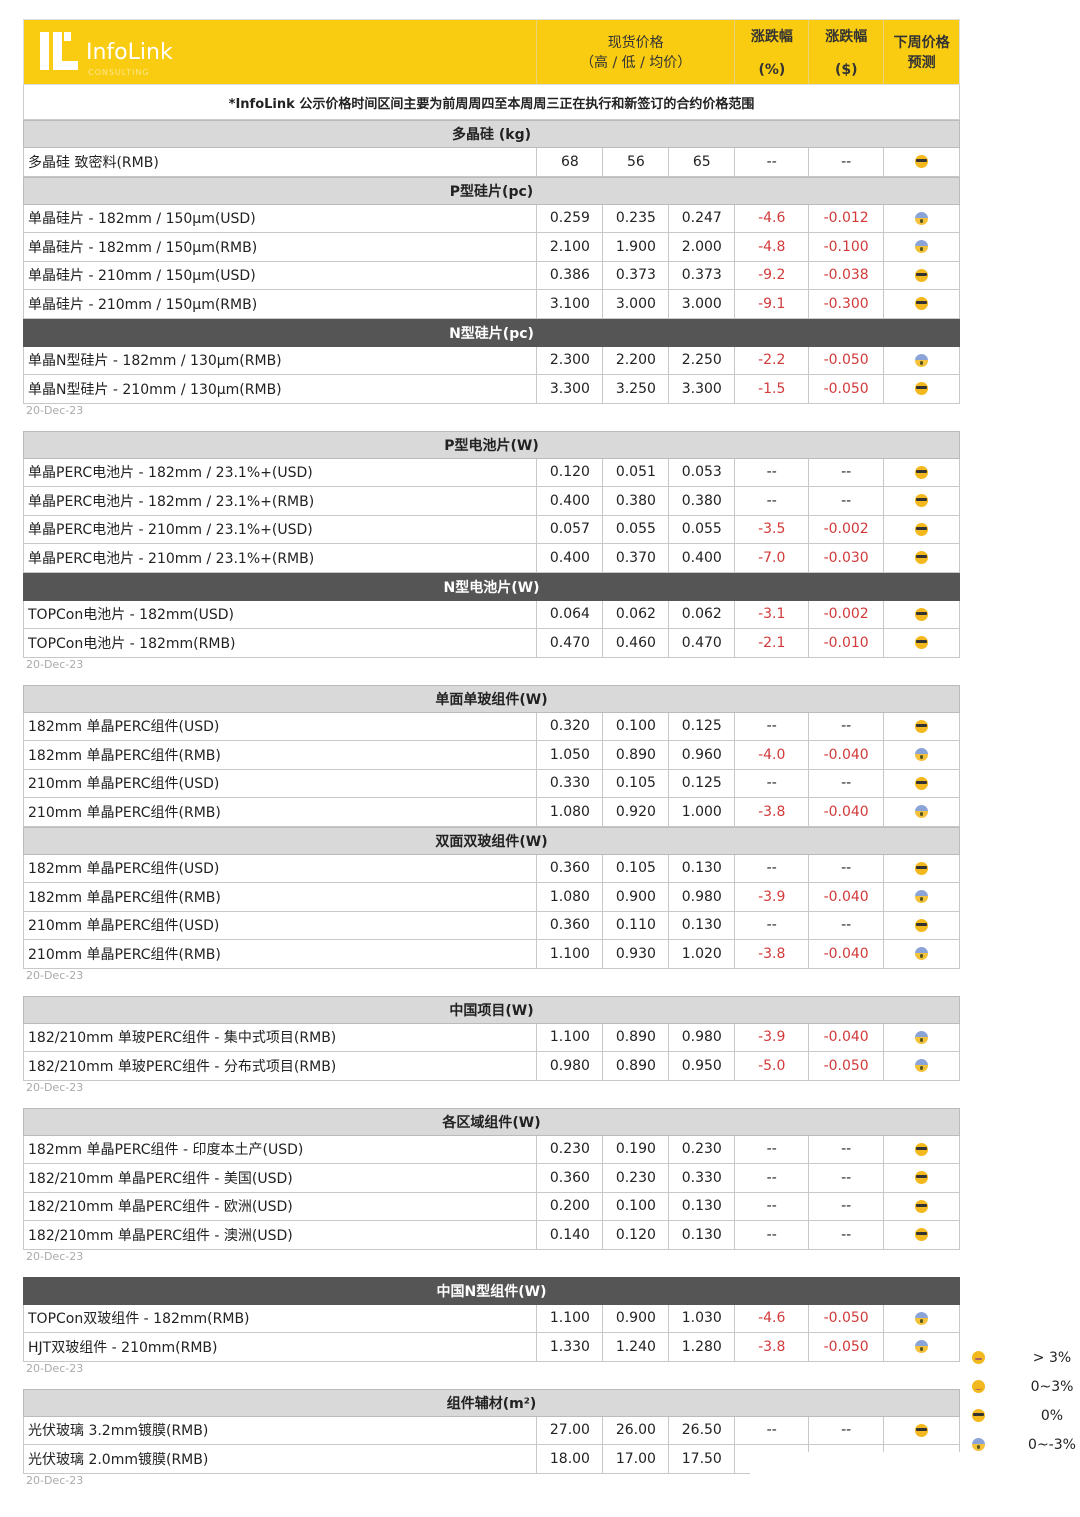  Describe the element at coordinates (702, 304) in the screenshot. I see `price-avg: 3.000` at that location.